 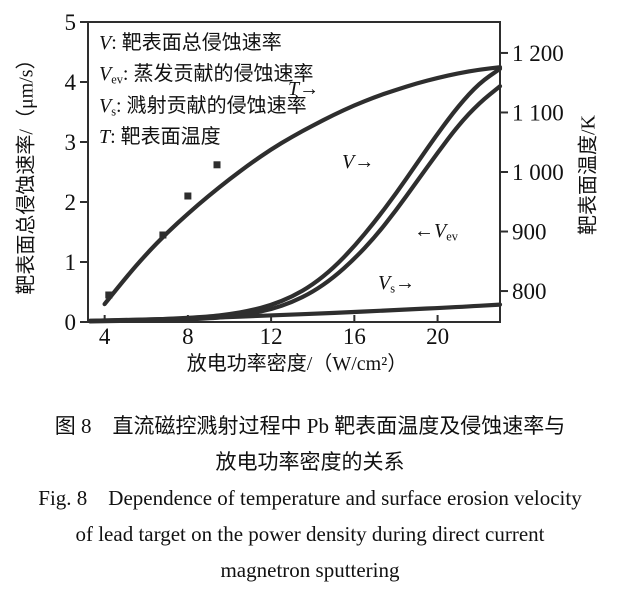 What do you see at coordinates (310, 426) in the screenshot?
I see `caption-cn-line1: 图 8 直流磁控溅射过程中 Pb 靶表面温度及侵蚀速率与` at bounding box center [310, 426].